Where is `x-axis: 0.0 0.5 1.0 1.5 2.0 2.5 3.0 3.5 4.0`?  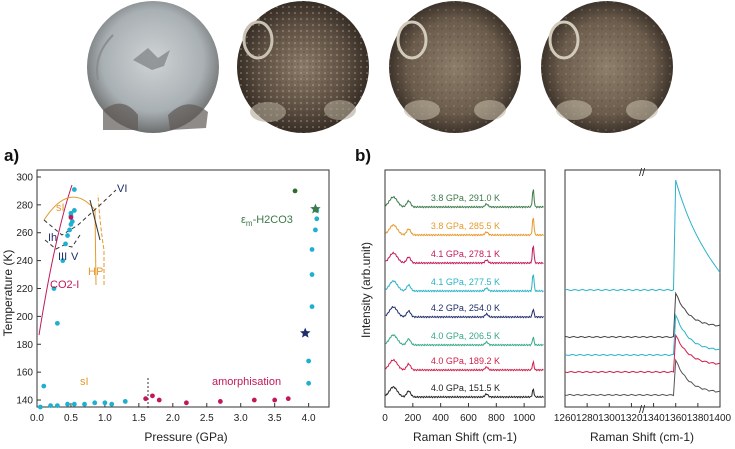
x-axis: 0.0 0.5 1.0 1.5 2.0 2.5 3.0 3.5 4.0 is located at coordinates (173, 413).